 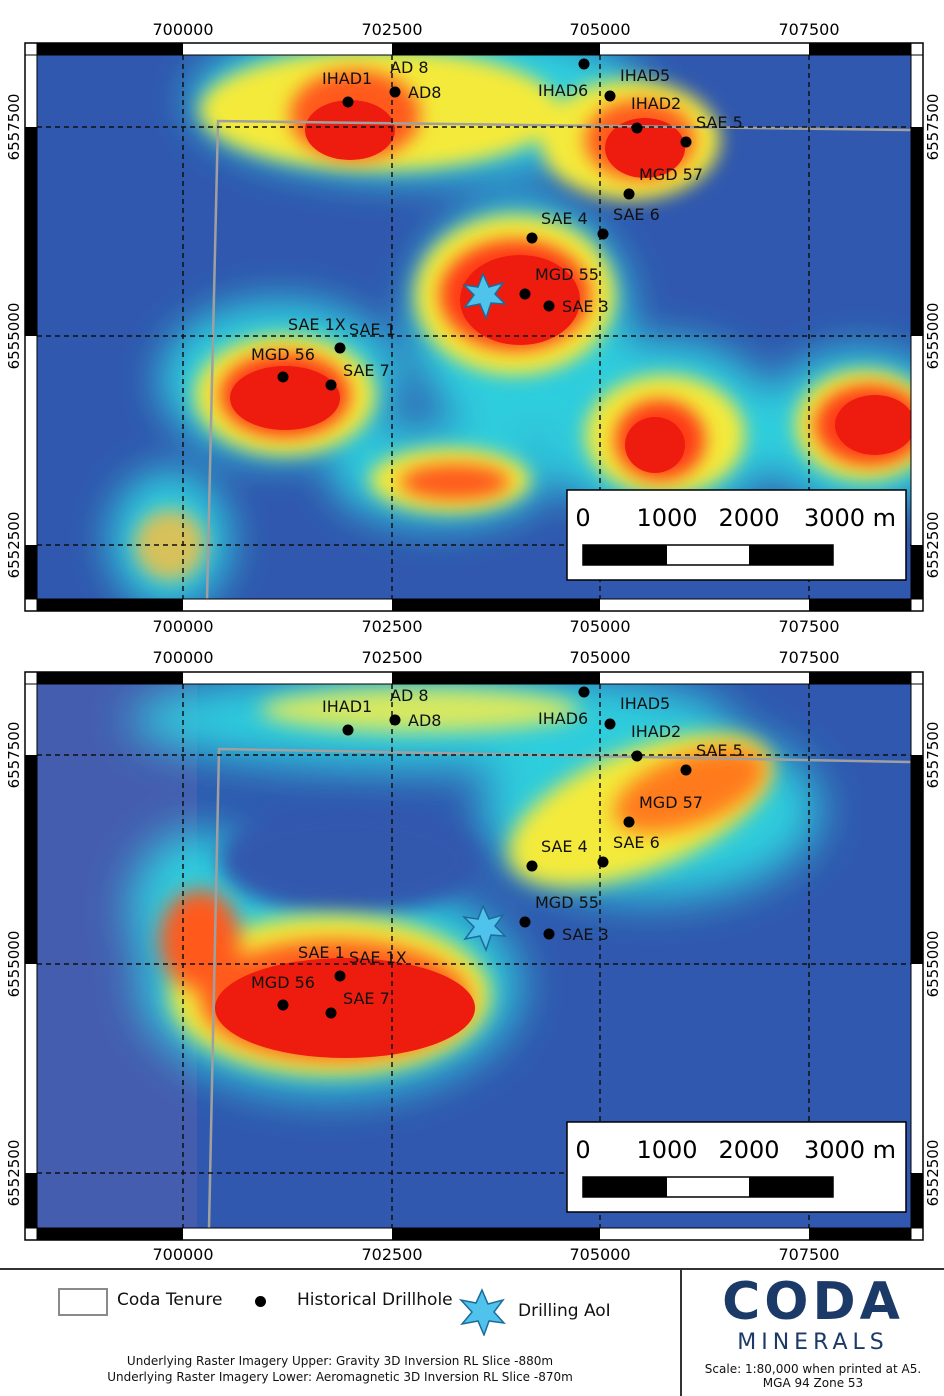 I want to click on tenure-swatch, so click(x=83, y=1302).